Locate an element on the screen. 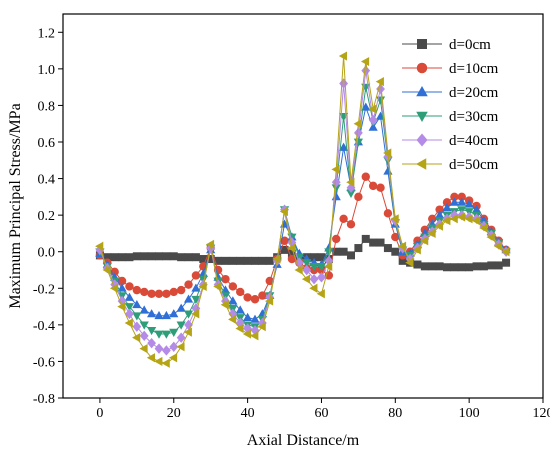 The width and height of the screenshot is (550, 457). y-tick-label: -0.6 is located at coordinates (44, 362).